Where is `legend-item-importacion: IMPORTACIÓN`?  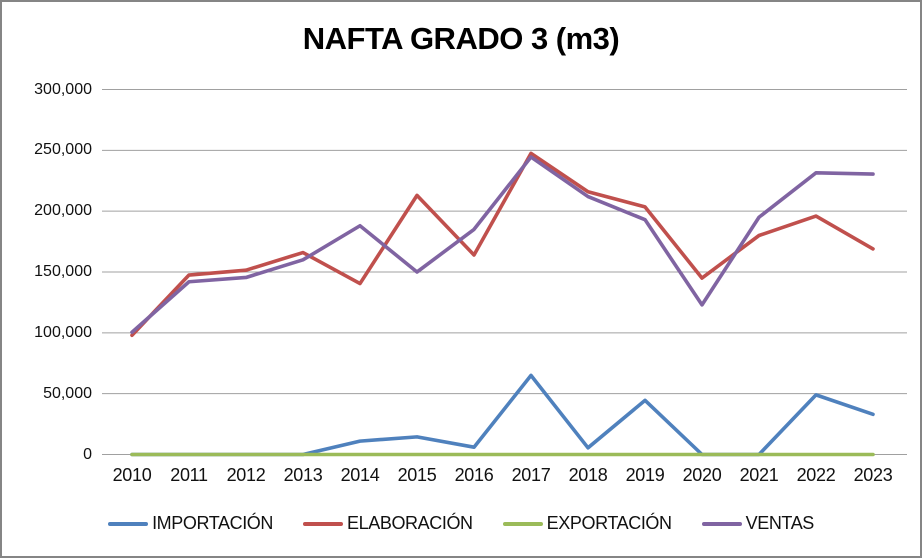 legend-item-importacion: IMPORTACIÓN is located at coordinates (190, 523).